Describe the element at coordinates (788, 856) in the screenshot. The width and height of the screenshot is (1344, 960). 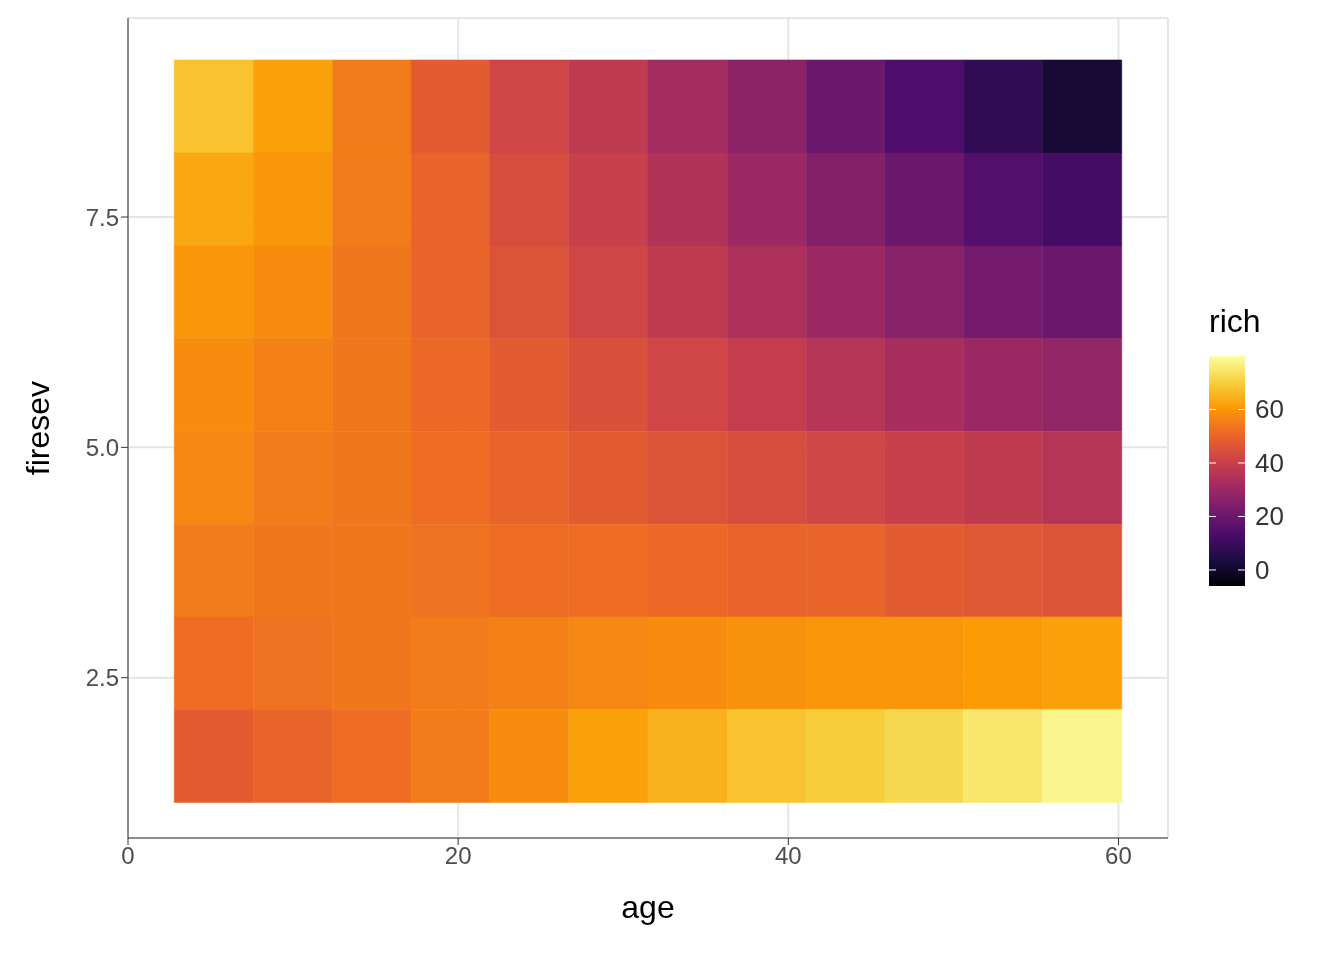
I see `x-tick-label: 40` at that location.